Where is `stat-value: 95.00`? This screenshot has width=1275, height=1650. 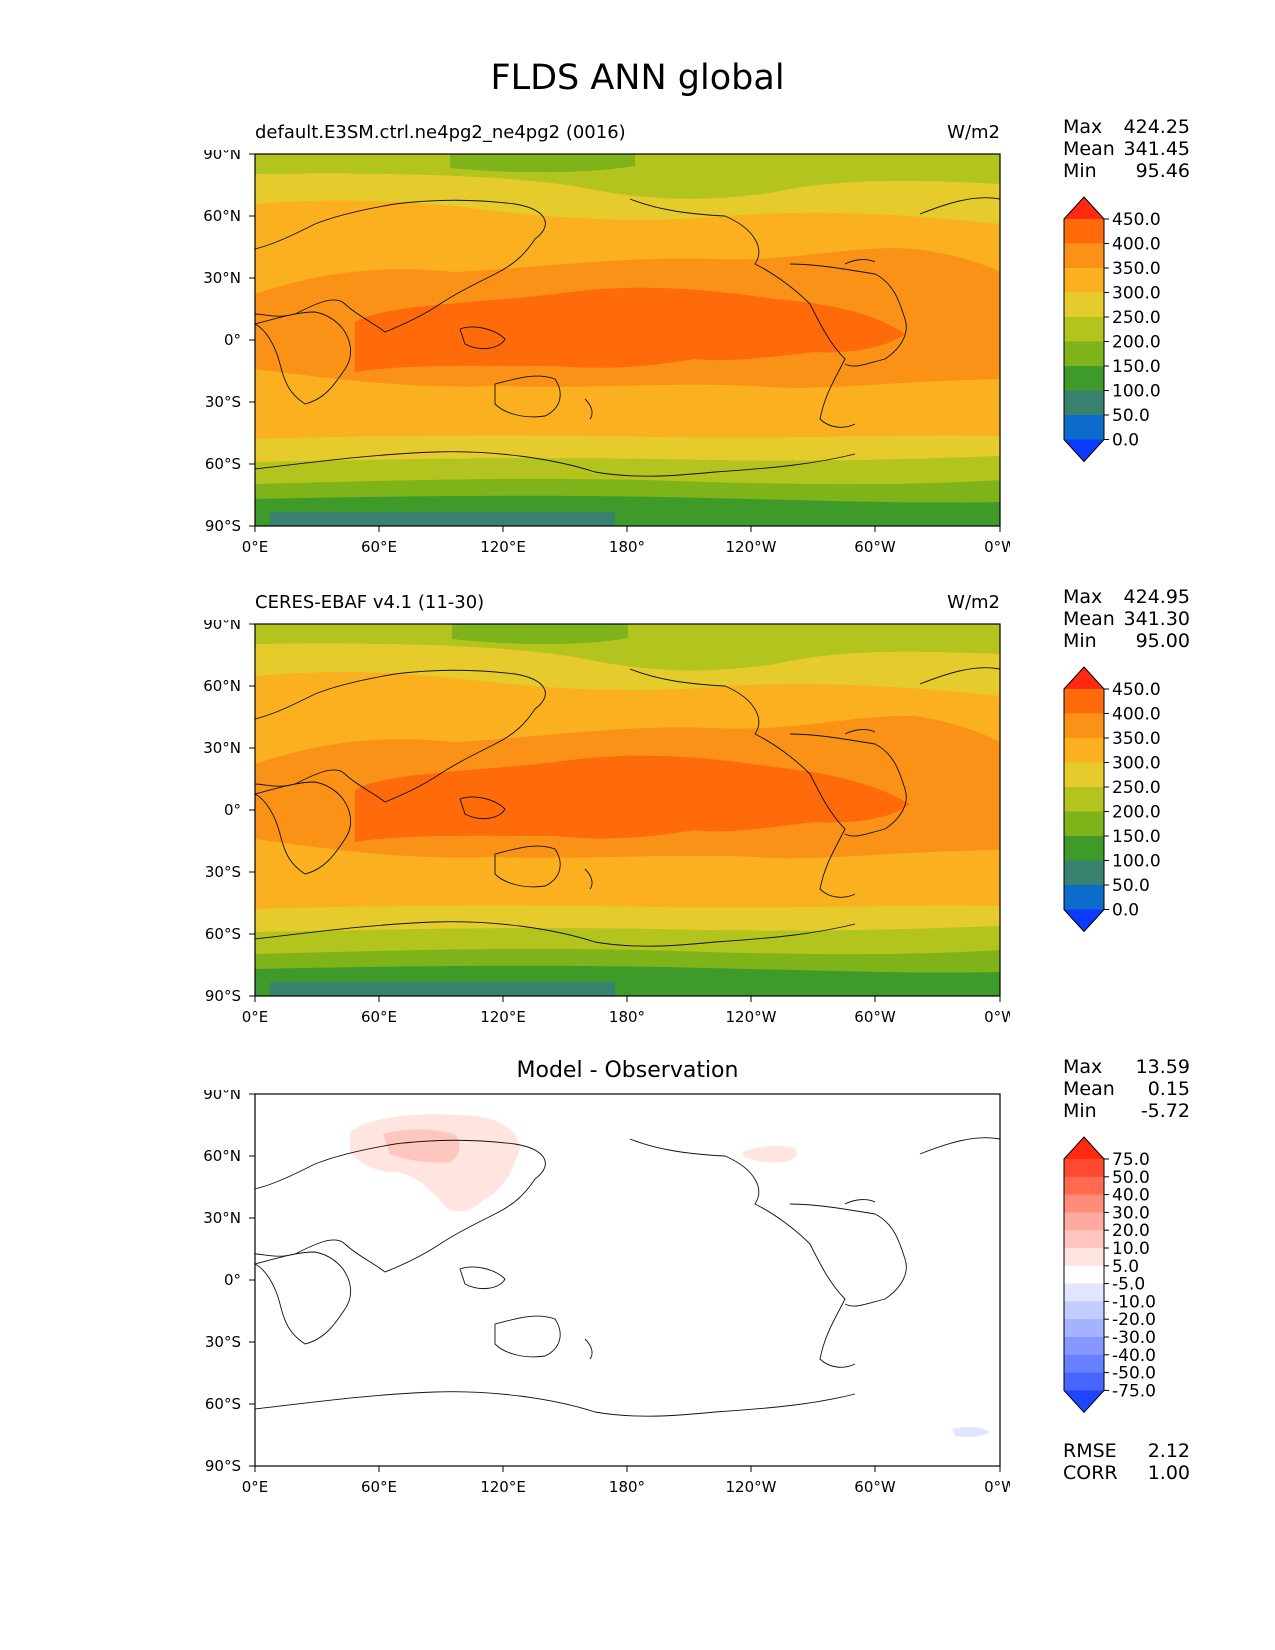
stat-value: 95.00 is located at coordinates (1162, 641).